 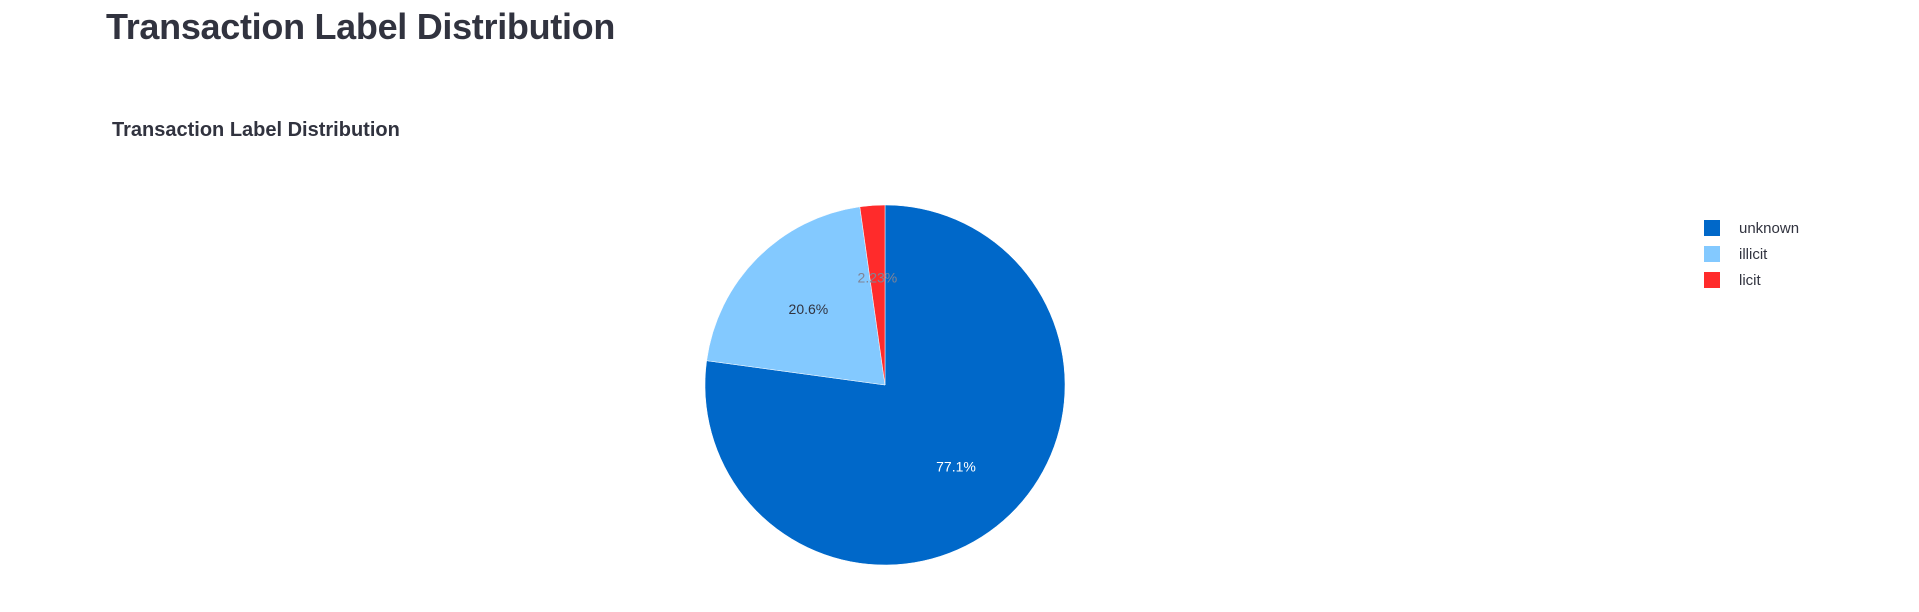 I want to click on legend-item-illicit: illicit, so click(x=1751, y=254).